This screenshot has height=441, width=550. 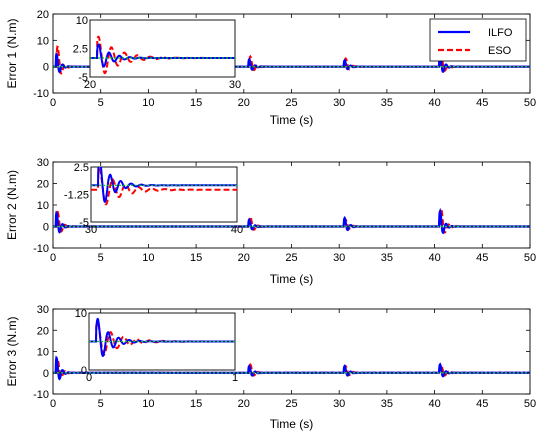 I want to click on legend: ILFO ESO, so click(x=478, y=40).